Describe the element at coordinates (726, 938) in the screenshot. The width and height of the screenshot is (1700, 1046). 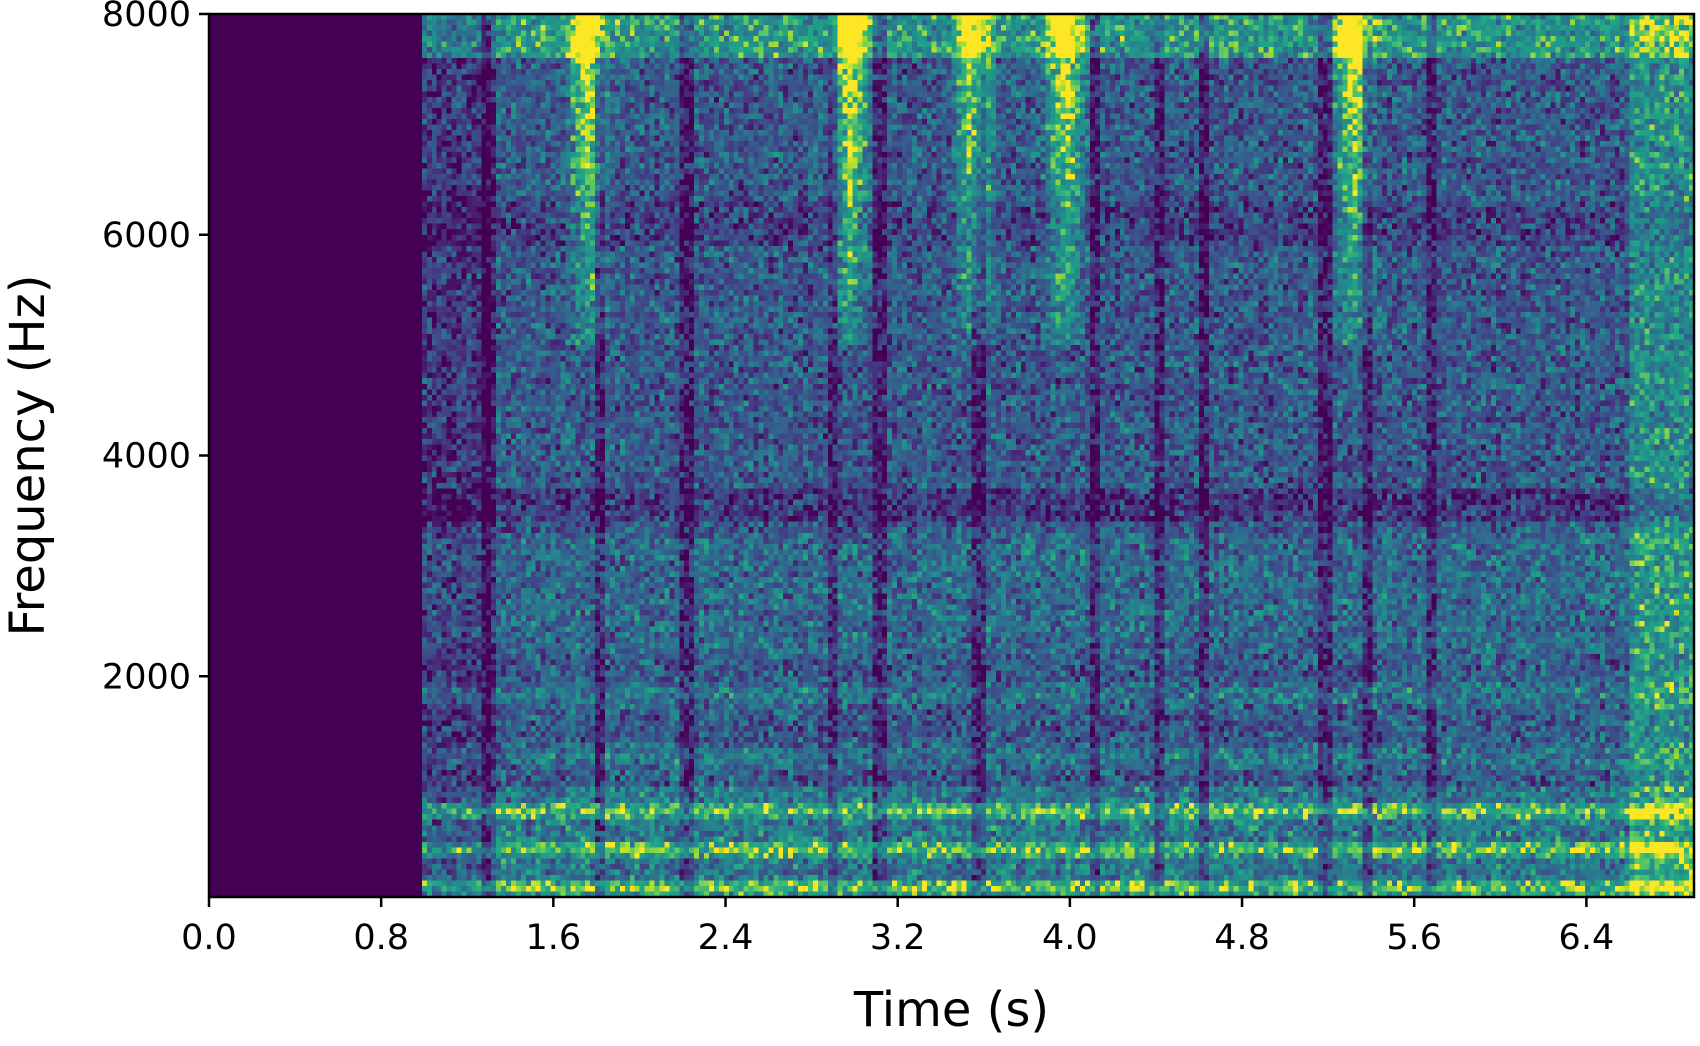
I see `x-tick-label: 2.4` at that location.